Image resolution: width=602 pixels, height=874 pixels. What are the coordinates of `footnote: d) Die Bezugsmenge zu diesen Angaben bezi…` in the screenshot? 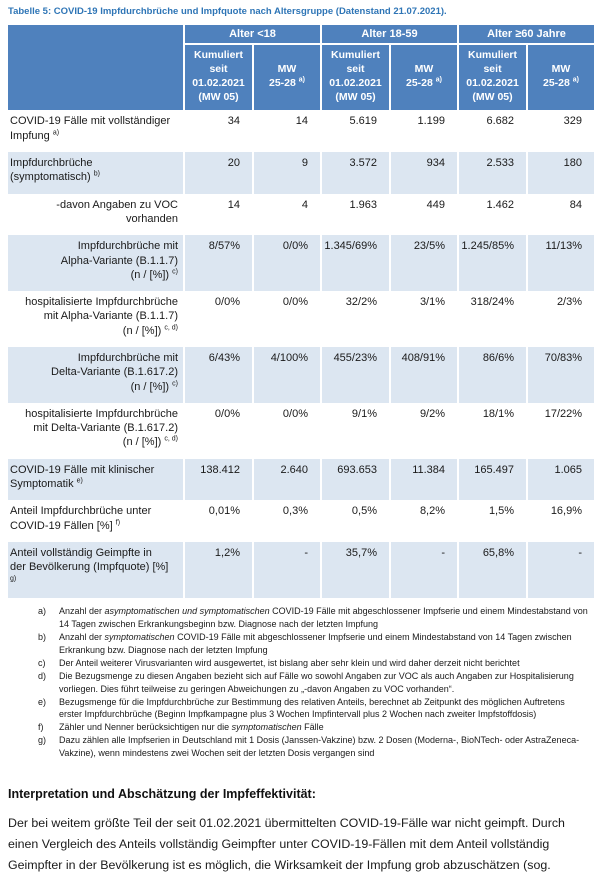 It's located at (314, 683).